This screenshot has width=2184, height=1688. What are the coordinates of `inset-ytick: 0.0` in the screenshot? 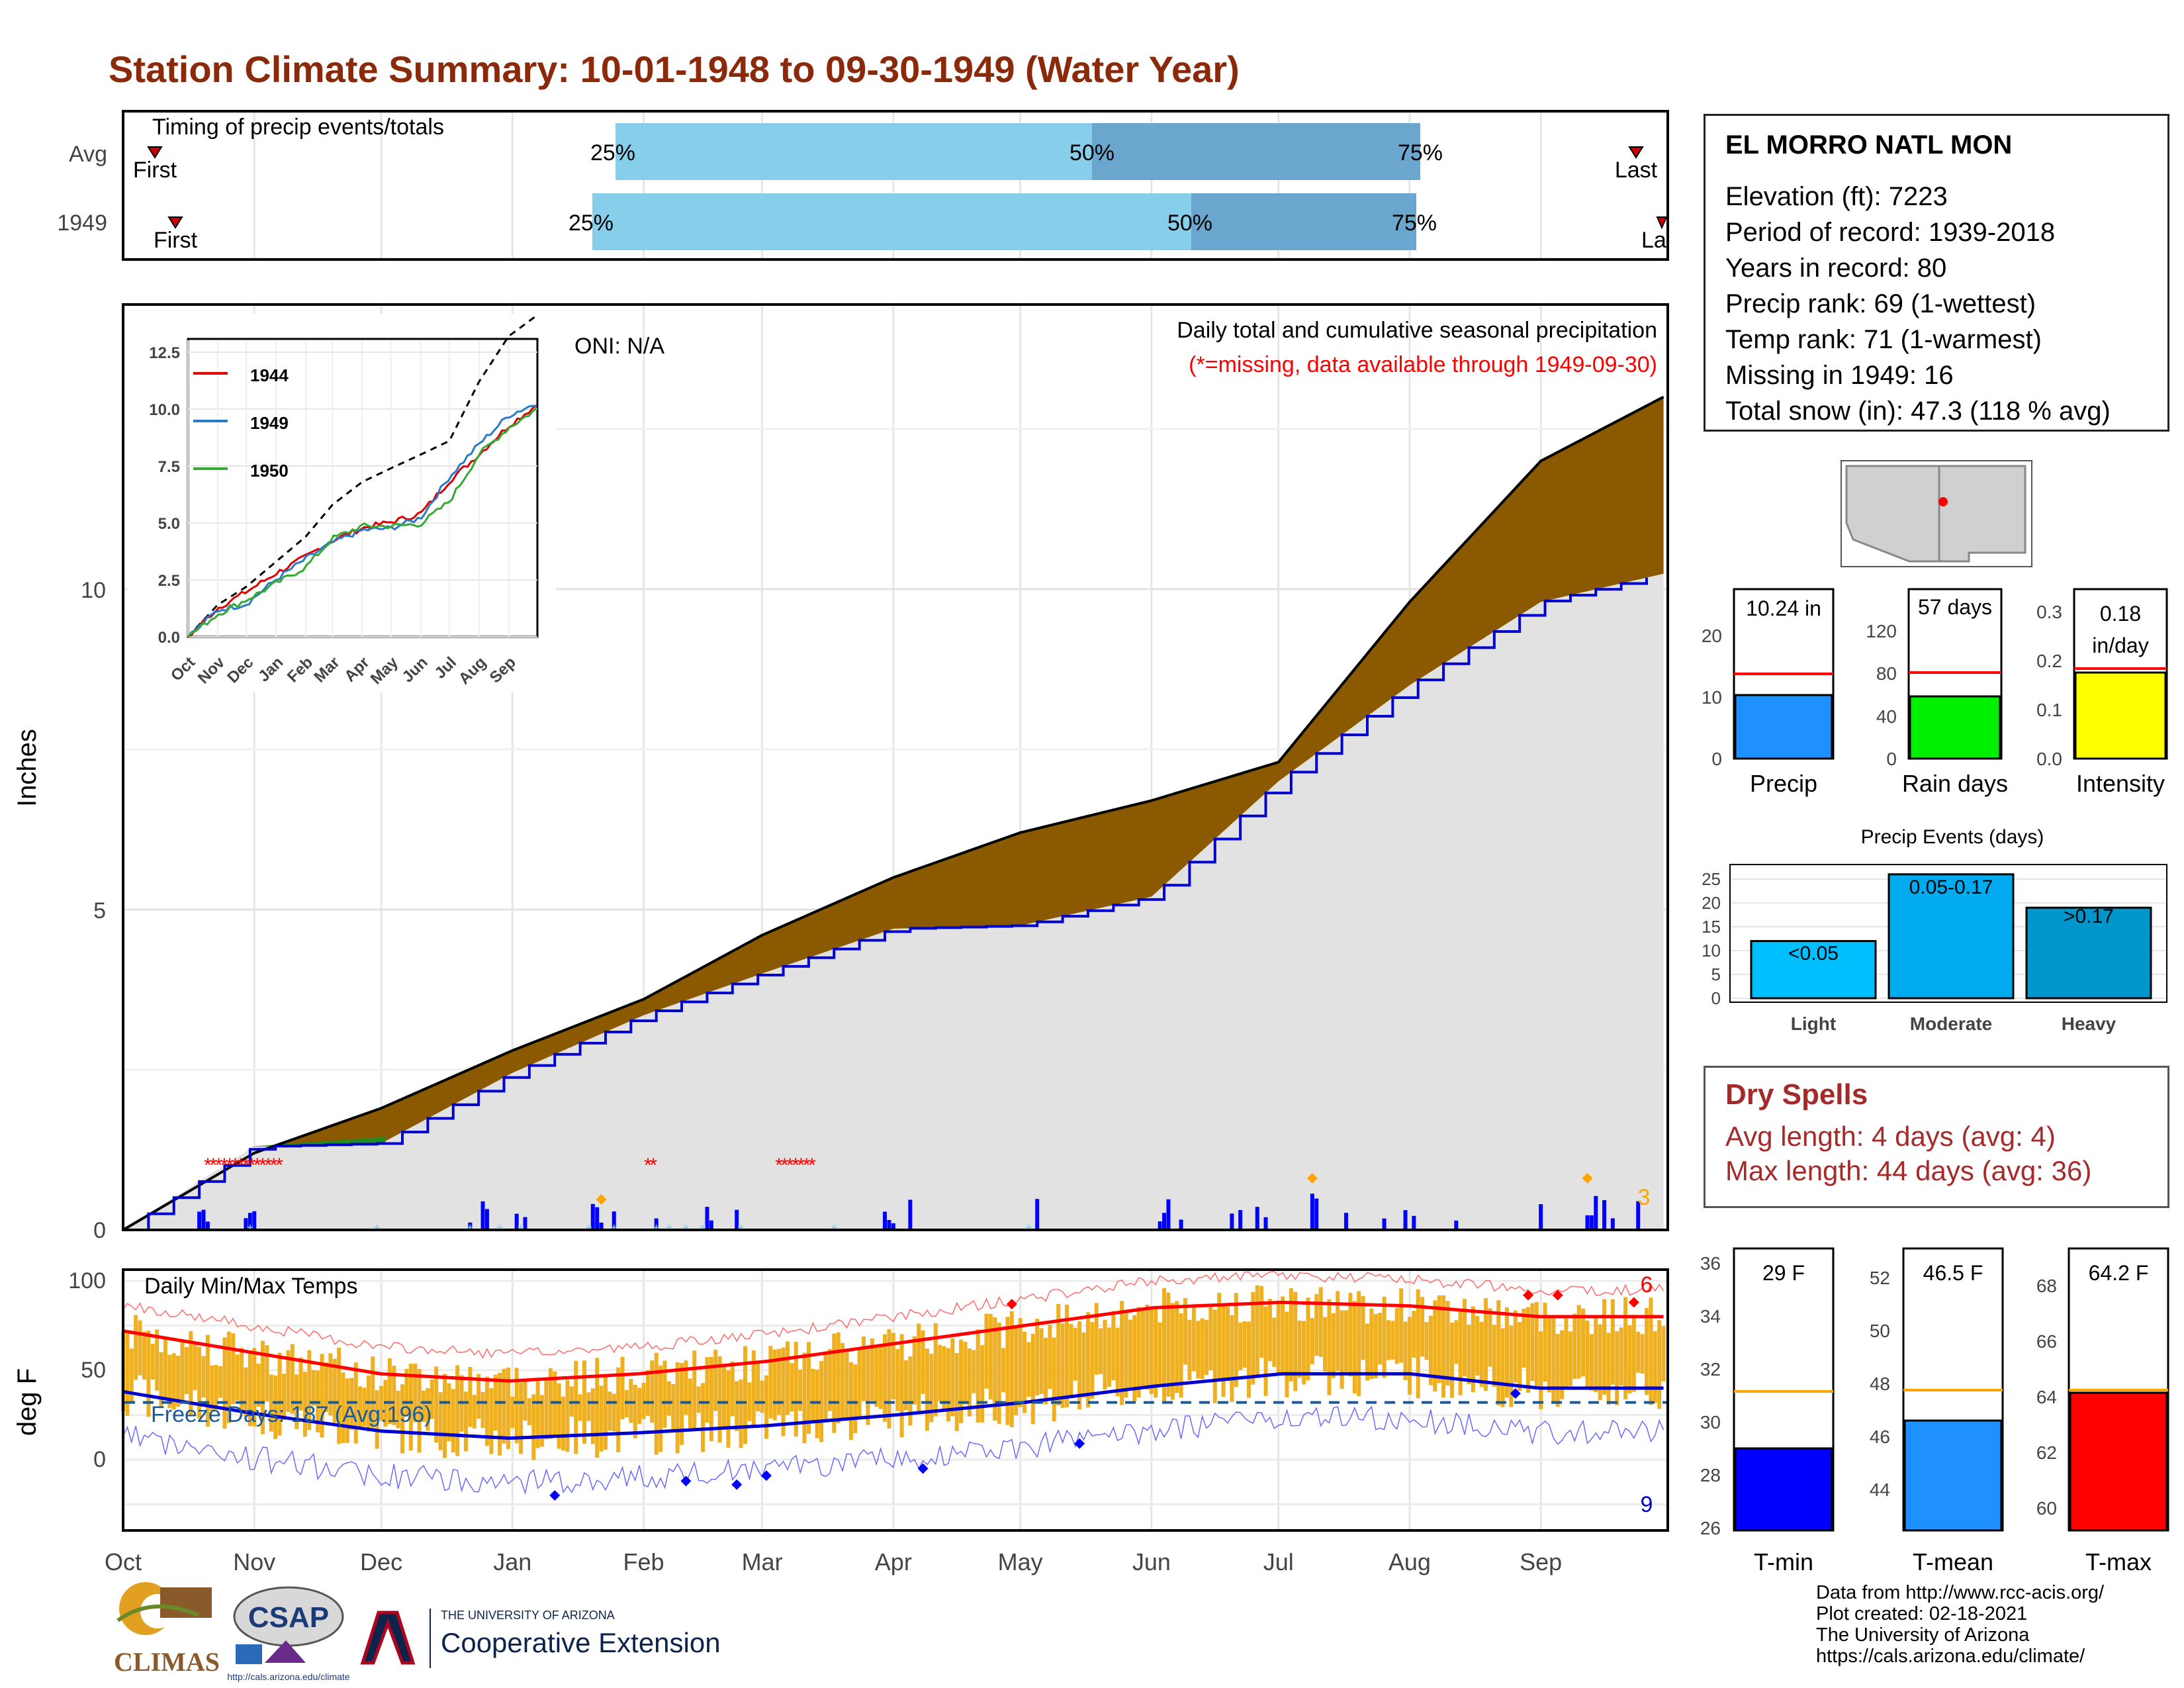 It's located at (169, 638).